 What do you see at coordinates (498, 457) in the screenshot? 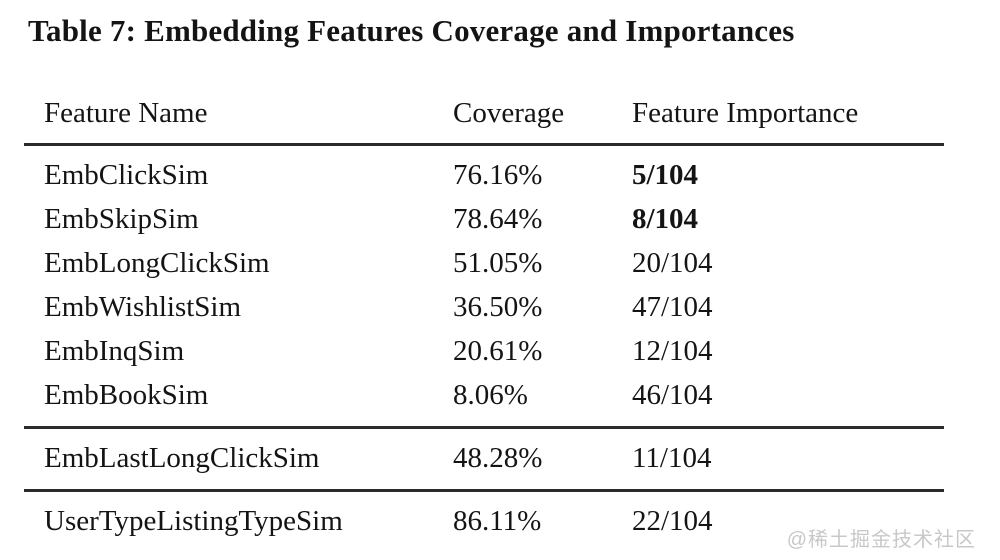
I see `coverage-cell: 48.28%` at bounding box center [498, 457].